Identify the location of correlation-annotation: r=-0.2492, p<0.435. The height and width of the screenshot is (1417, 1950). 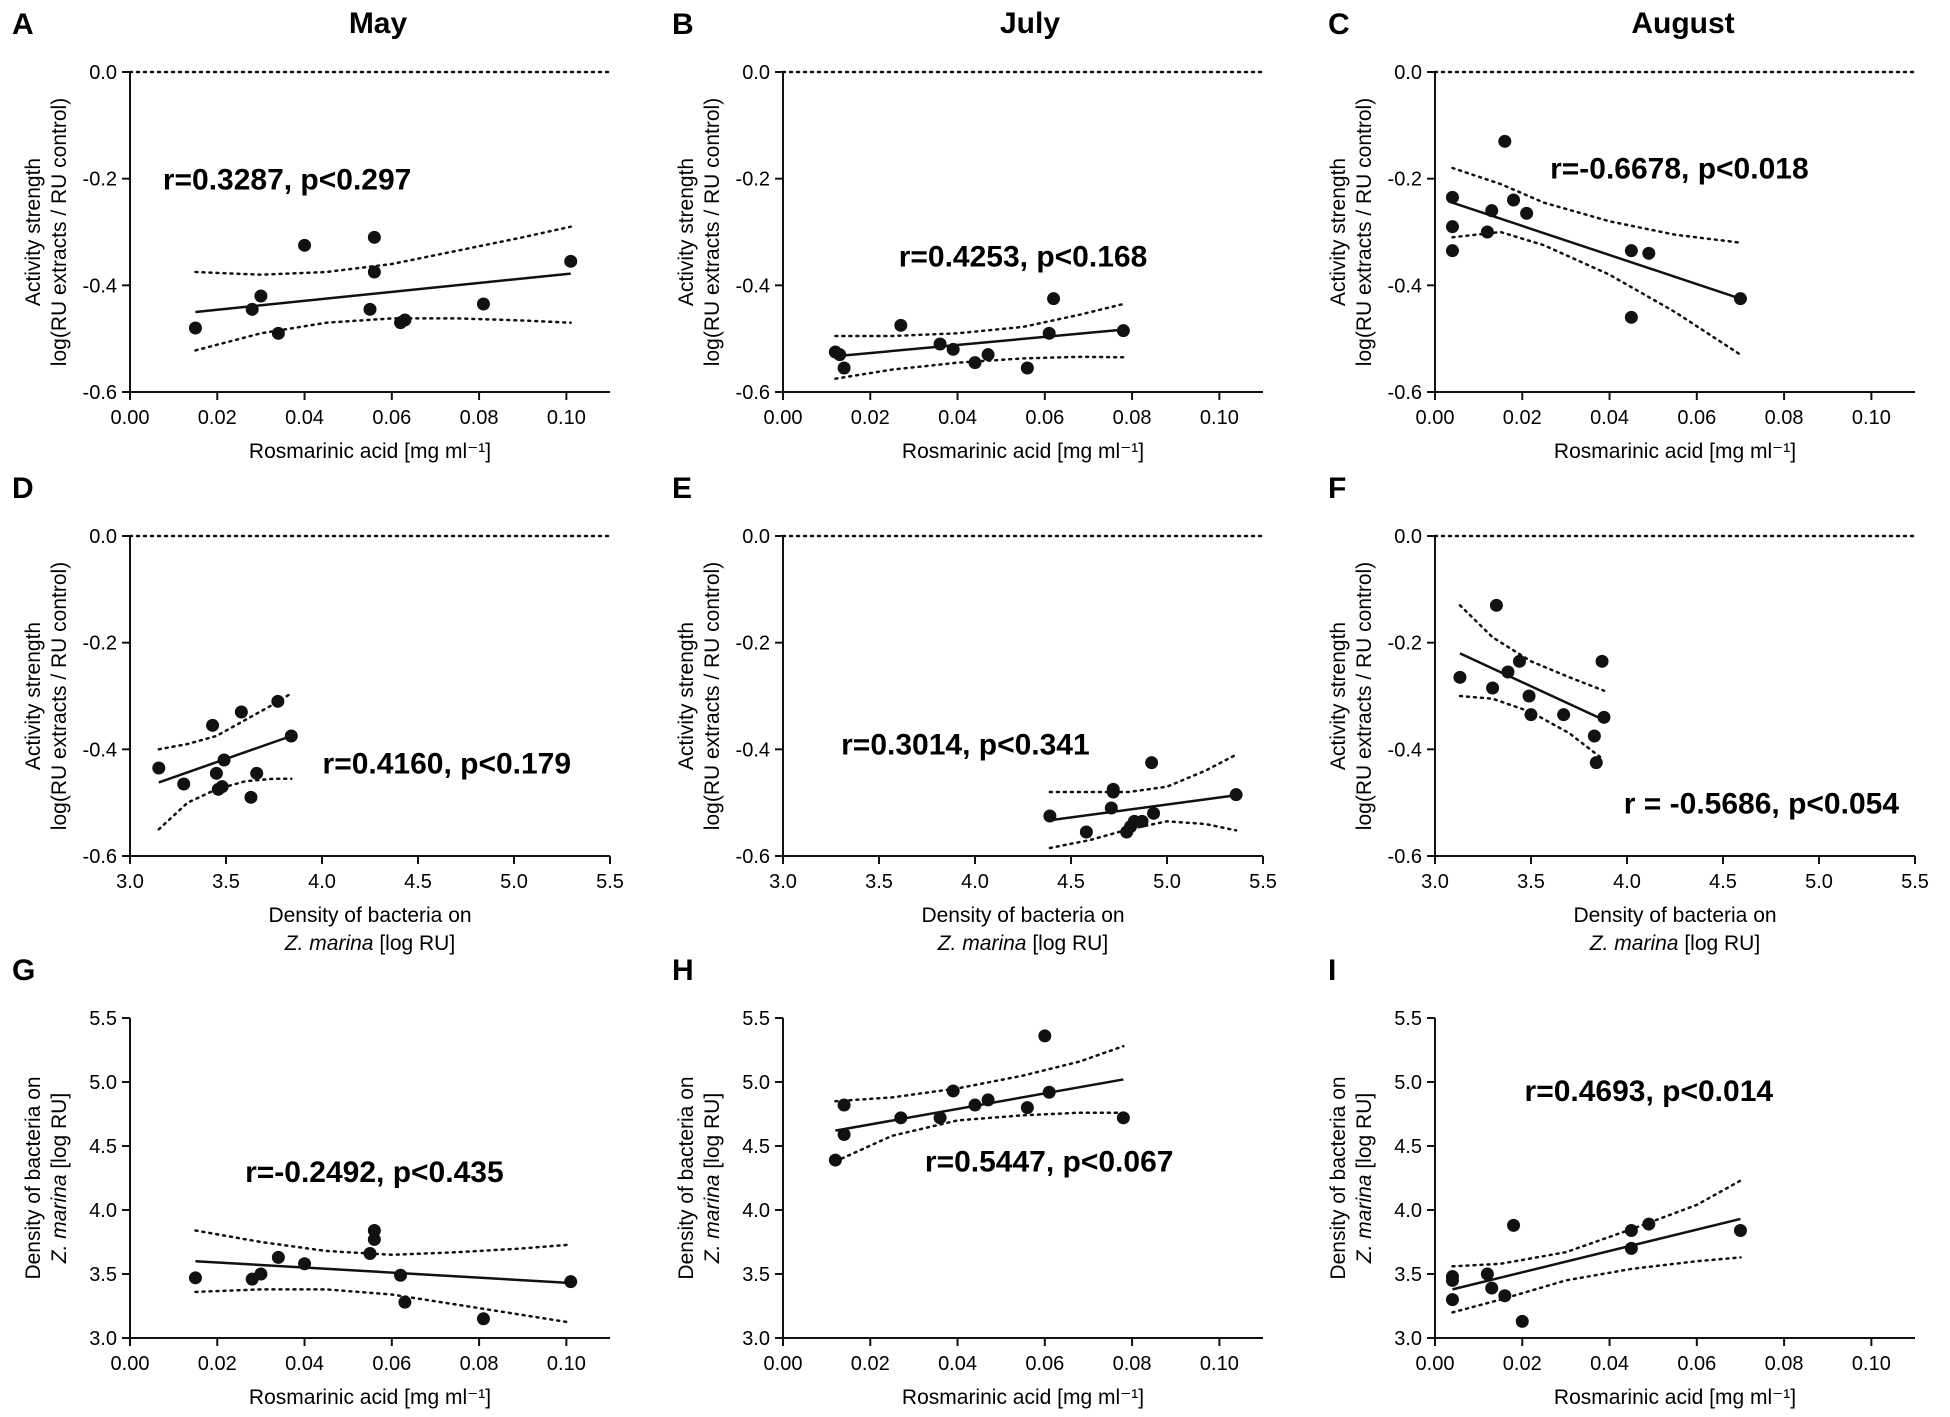
(374, 1172).